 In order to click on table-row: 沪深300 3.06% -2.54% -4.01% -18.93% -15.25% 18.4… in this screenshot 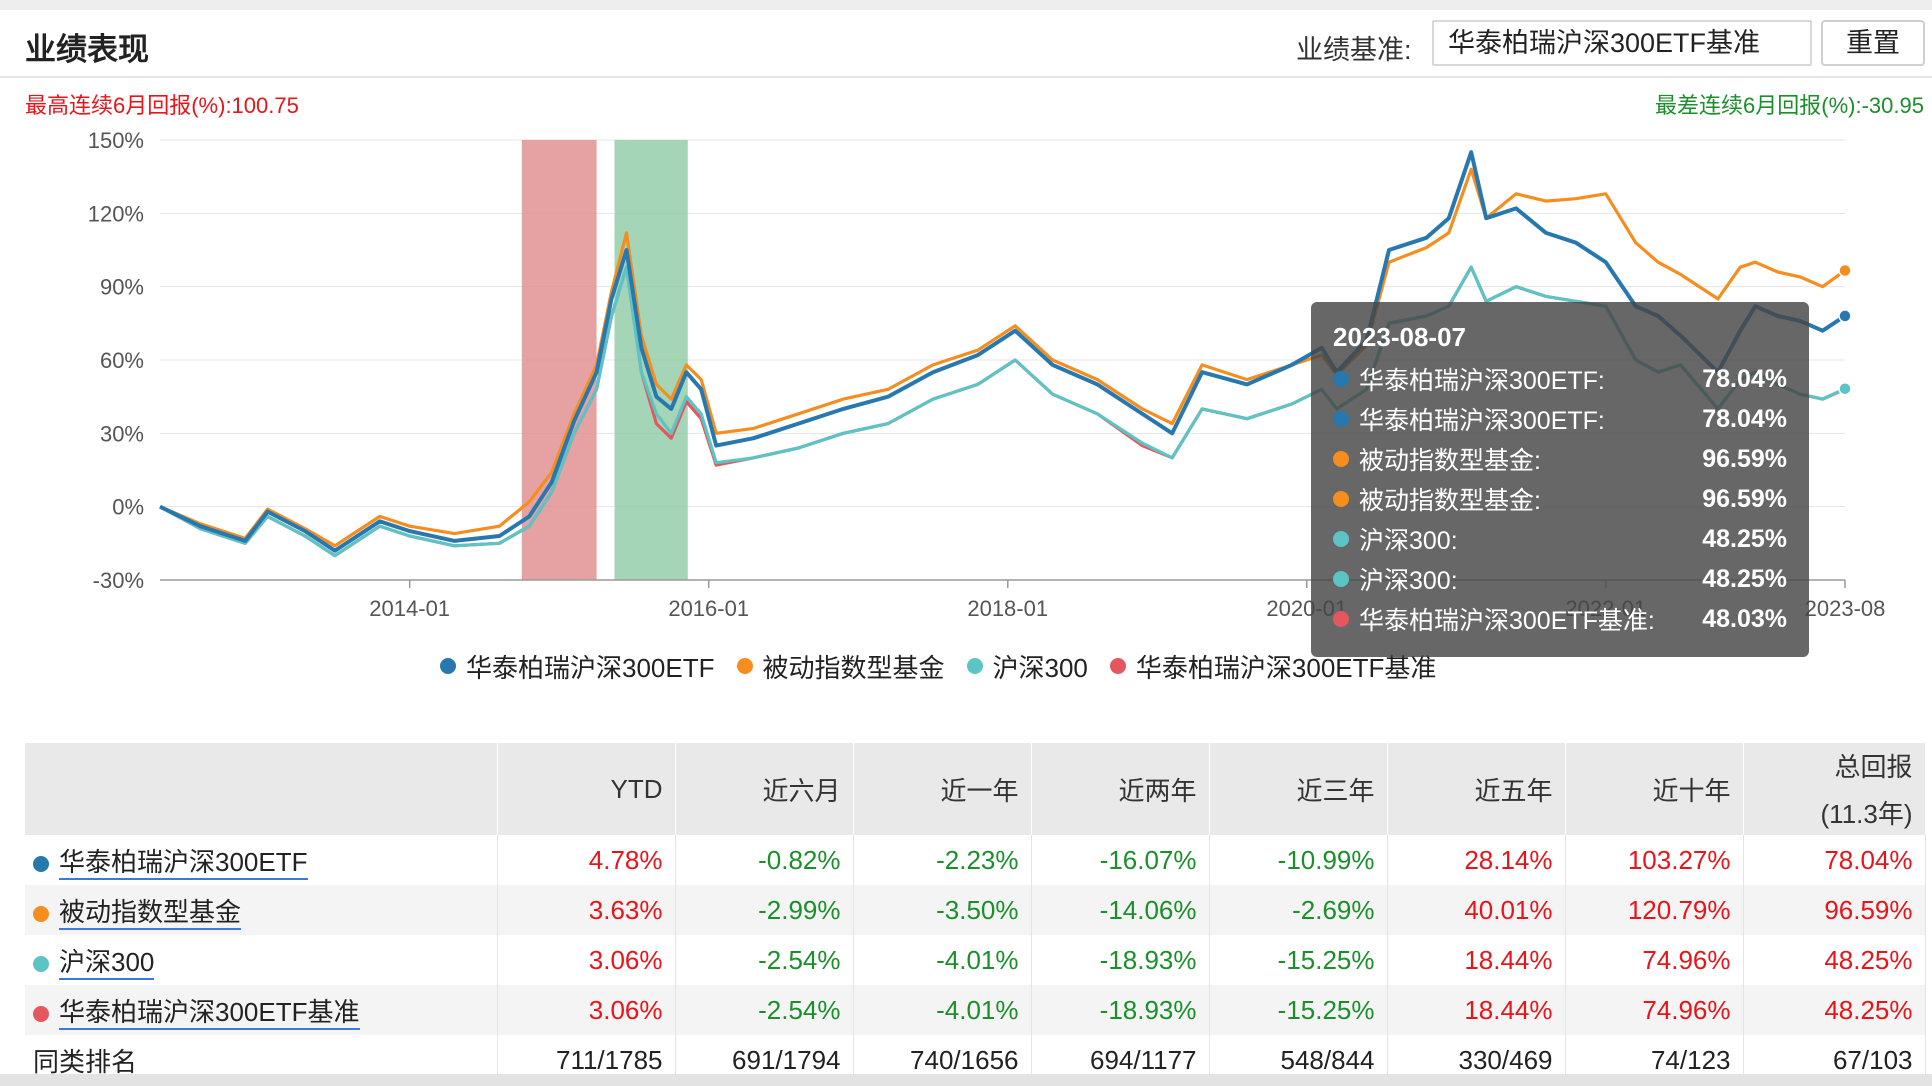, I will do `click(975, 960)`.